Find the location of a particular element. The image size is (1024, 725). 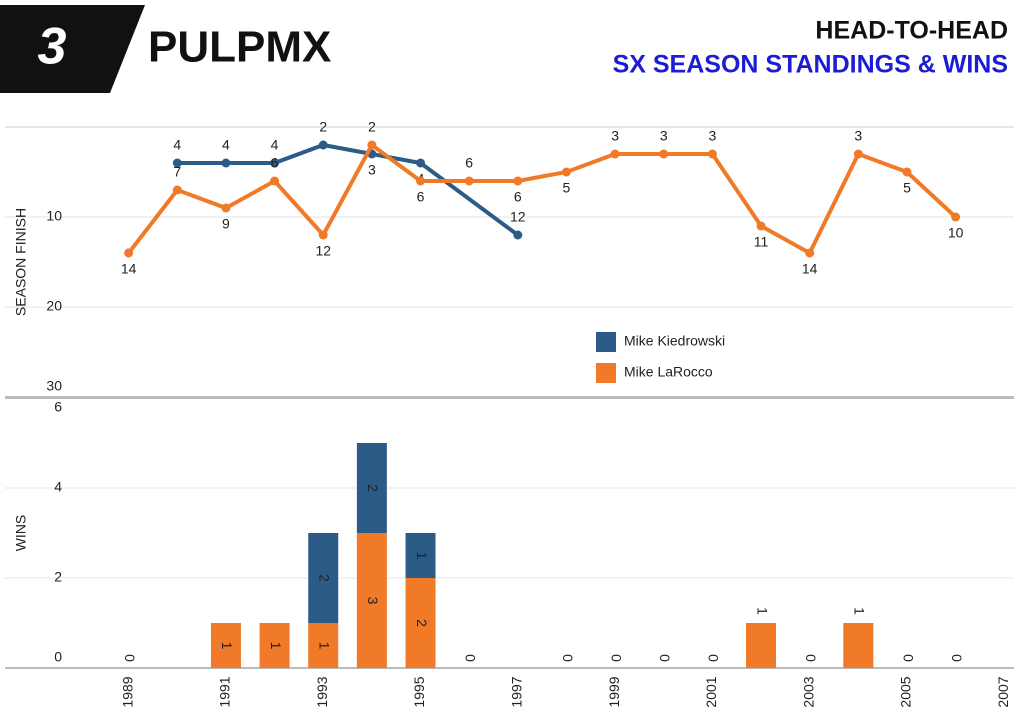

x-tick-label: 1989 is located at coordinates (127, 691).